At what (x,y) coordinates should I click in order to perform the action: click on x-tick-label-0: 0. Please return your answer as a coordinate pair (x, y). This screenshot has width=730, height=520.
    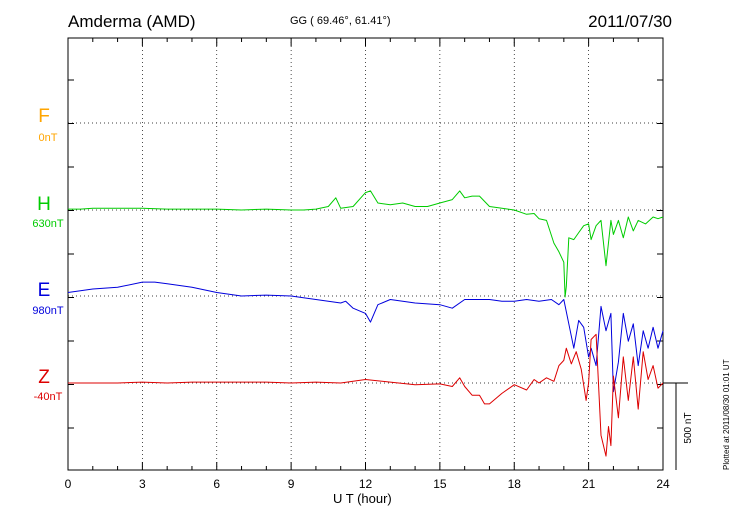
    Looking at the image, I should click on (68, 484).